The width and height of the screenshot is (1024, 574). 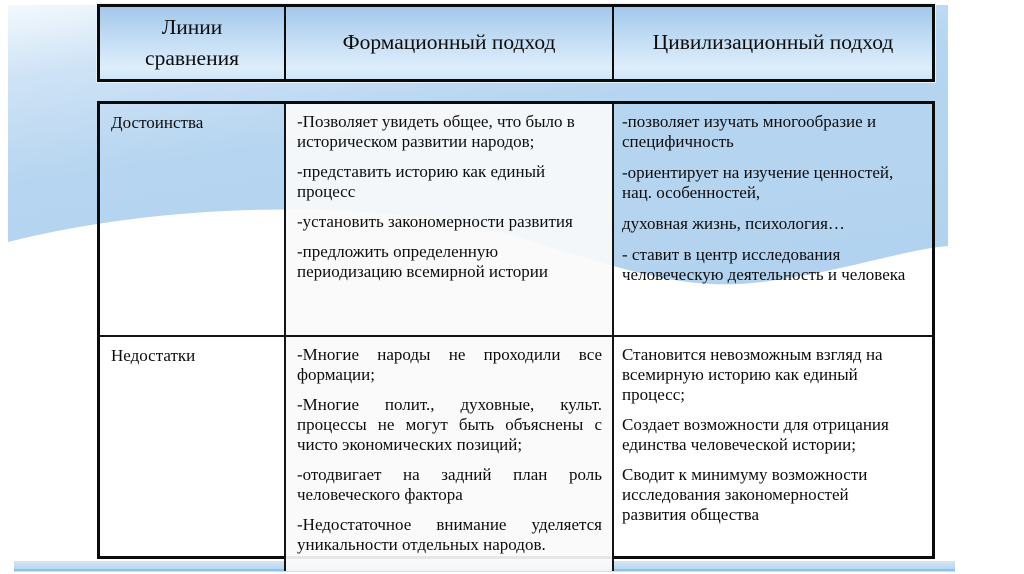 What do you see at coordinates (421, 182) in the screenshot?
I see `bullet-paragraph: -представить историю как единый процесс` at bounding box center [421, 182].